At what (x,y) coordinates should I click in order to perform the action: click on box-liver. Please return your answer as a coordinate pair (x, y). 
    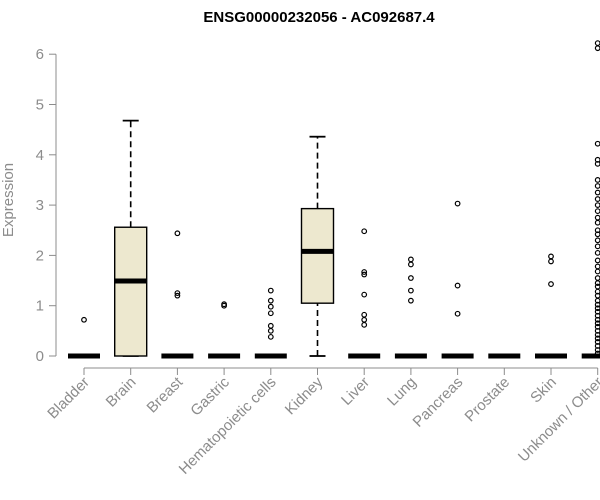
    Looking at the image, I should click on (364, 293).